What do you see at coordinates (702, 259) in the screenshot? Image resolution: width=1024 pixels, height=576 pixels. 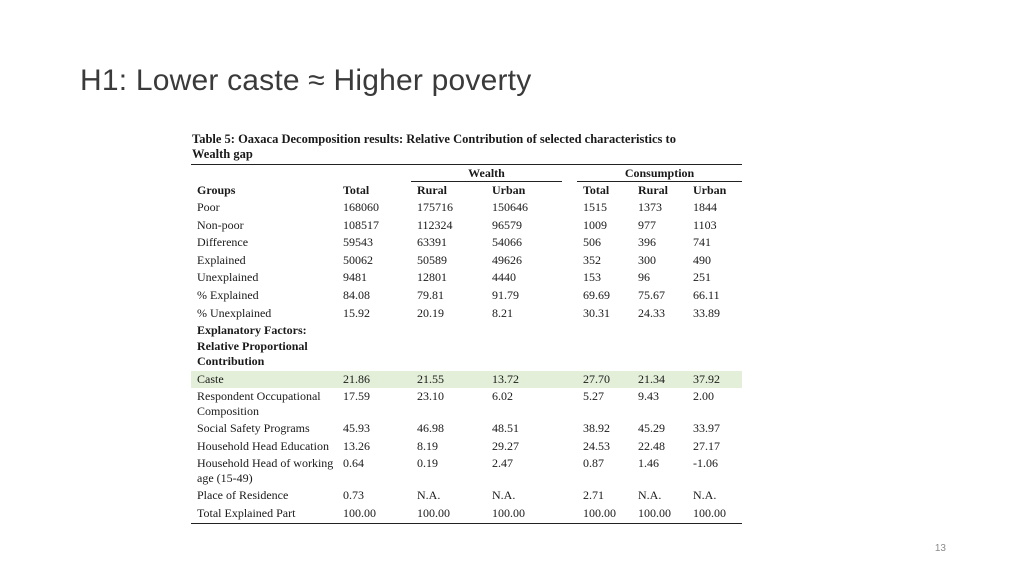 I see `table-cell: 490` at bounding box center [702, 259].